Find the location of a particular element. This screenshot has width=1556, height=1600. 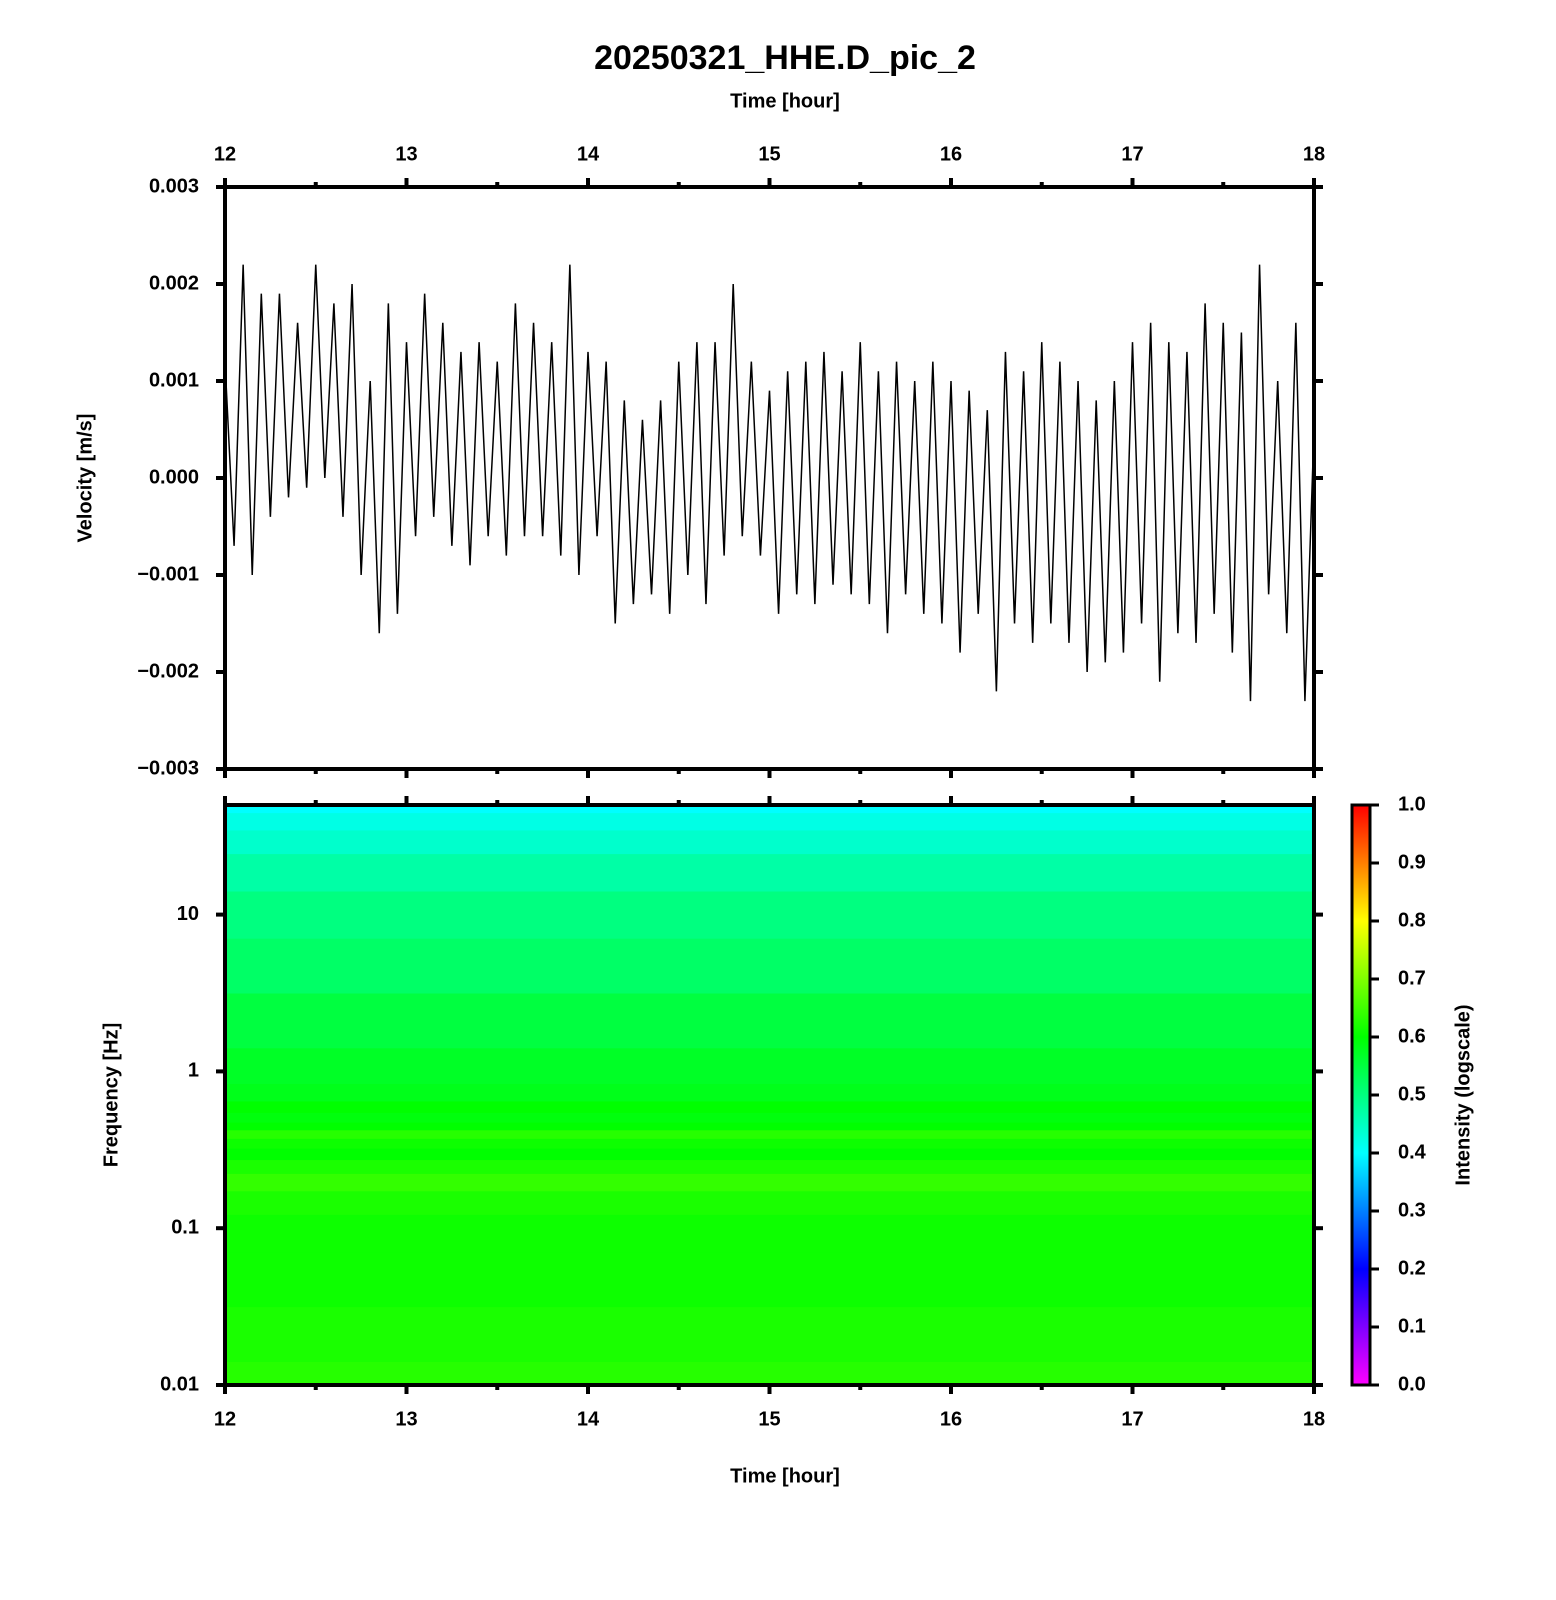

y-tick-label: −0.002 is located at coordinates (168, 671).